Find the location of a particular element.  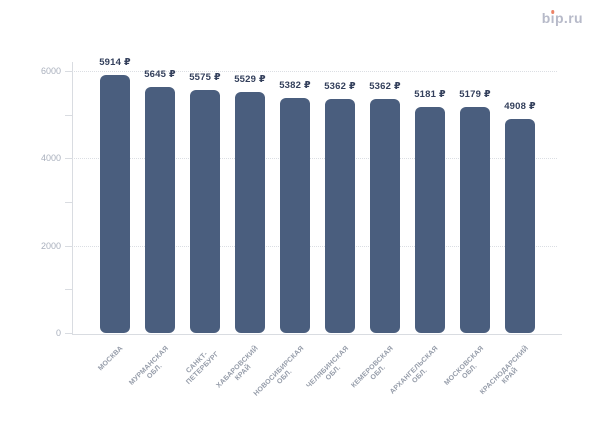

gridline-2000 is located at coordinates (314, 246).